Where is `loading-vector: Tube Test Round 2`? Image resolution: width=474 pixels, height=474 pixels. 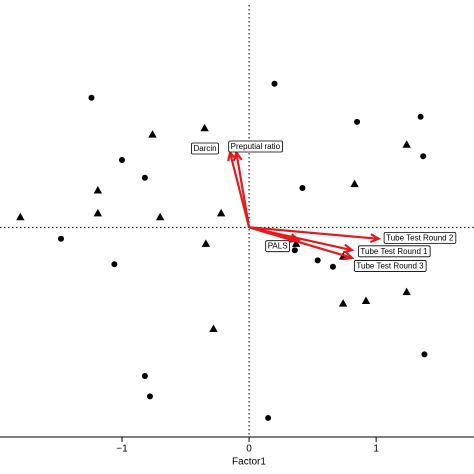 loading-vector: Tube Test Round 2 is located at coordinates (352, 235).